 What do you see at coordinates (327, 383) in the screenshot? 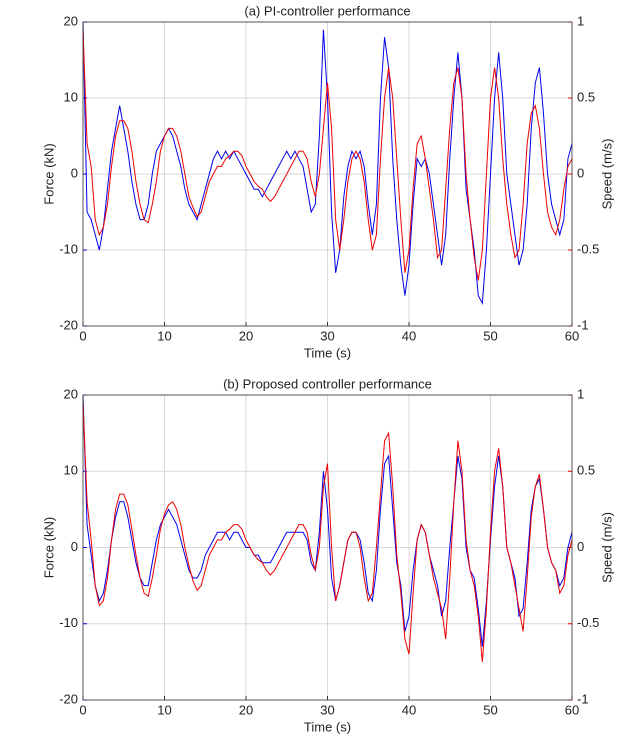
I see `chart-title: (b) Proposed controller performance` at bounding box center [327, 383].